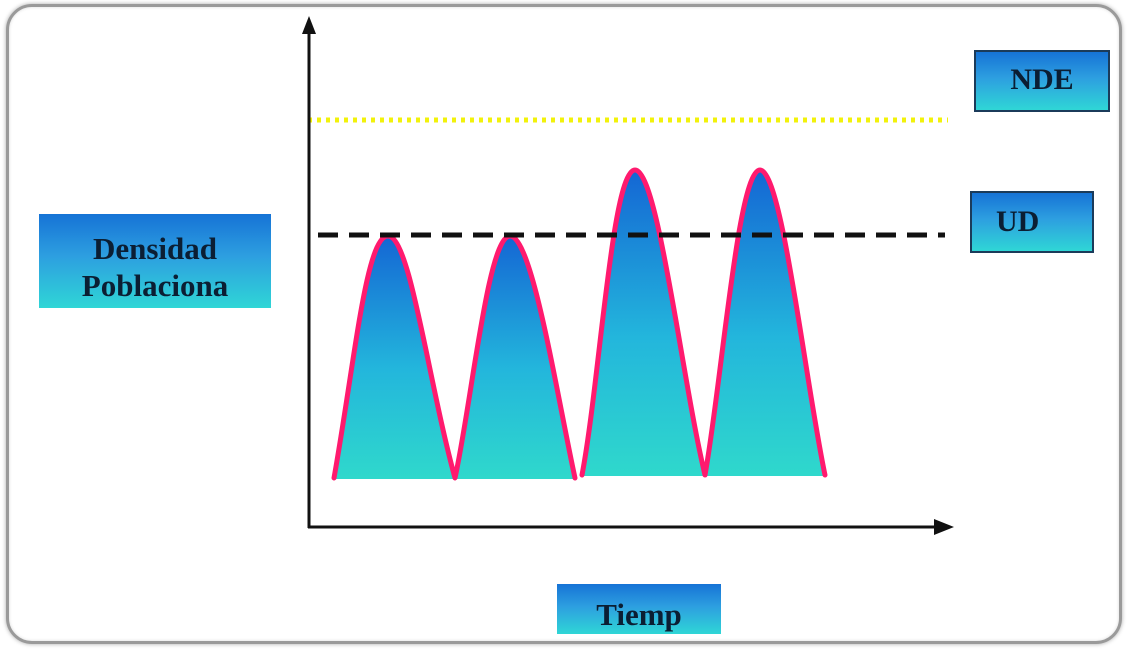 The width and height of the screenshot is (1132, 650). I want to click on x-axis-label: Tiemp, so click(639, 609).